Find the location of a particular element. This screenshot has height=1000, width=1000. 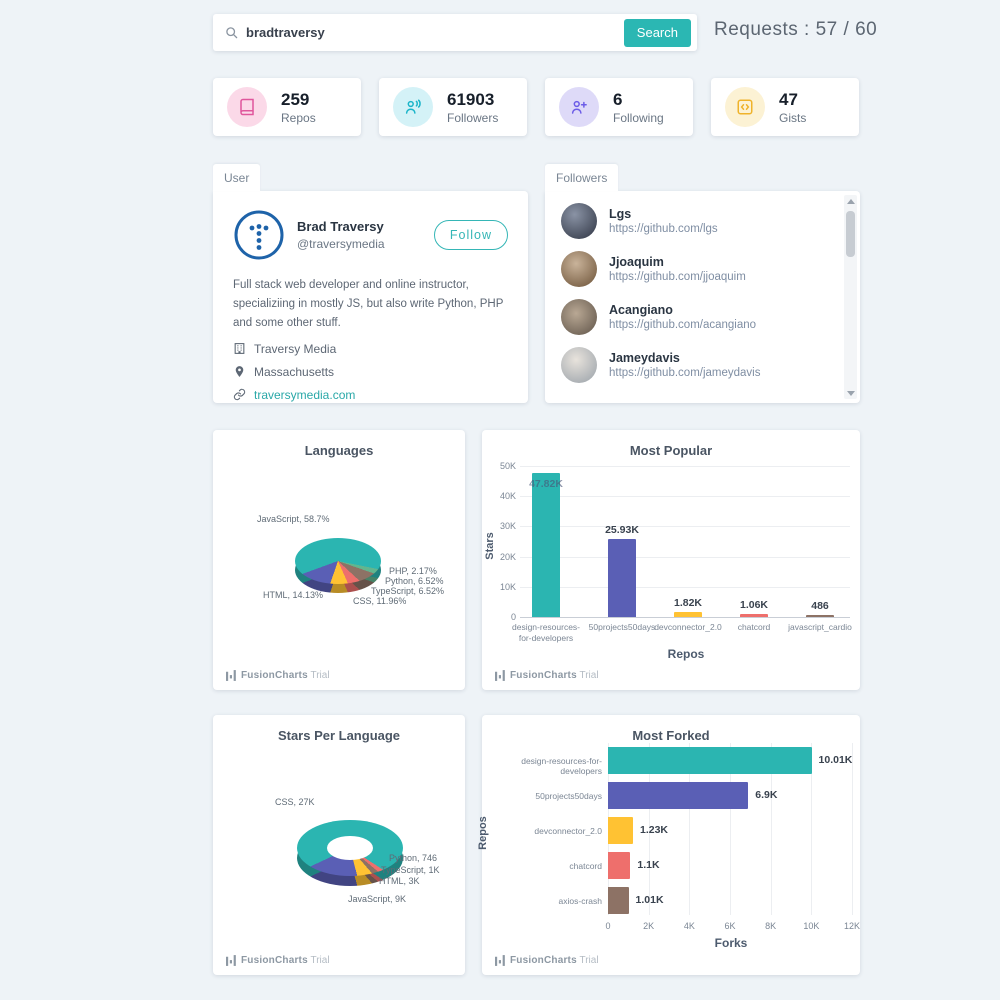

follower-item: Jjoaquim https://github.com/jjoaquim is located at coordinates (698, 269).